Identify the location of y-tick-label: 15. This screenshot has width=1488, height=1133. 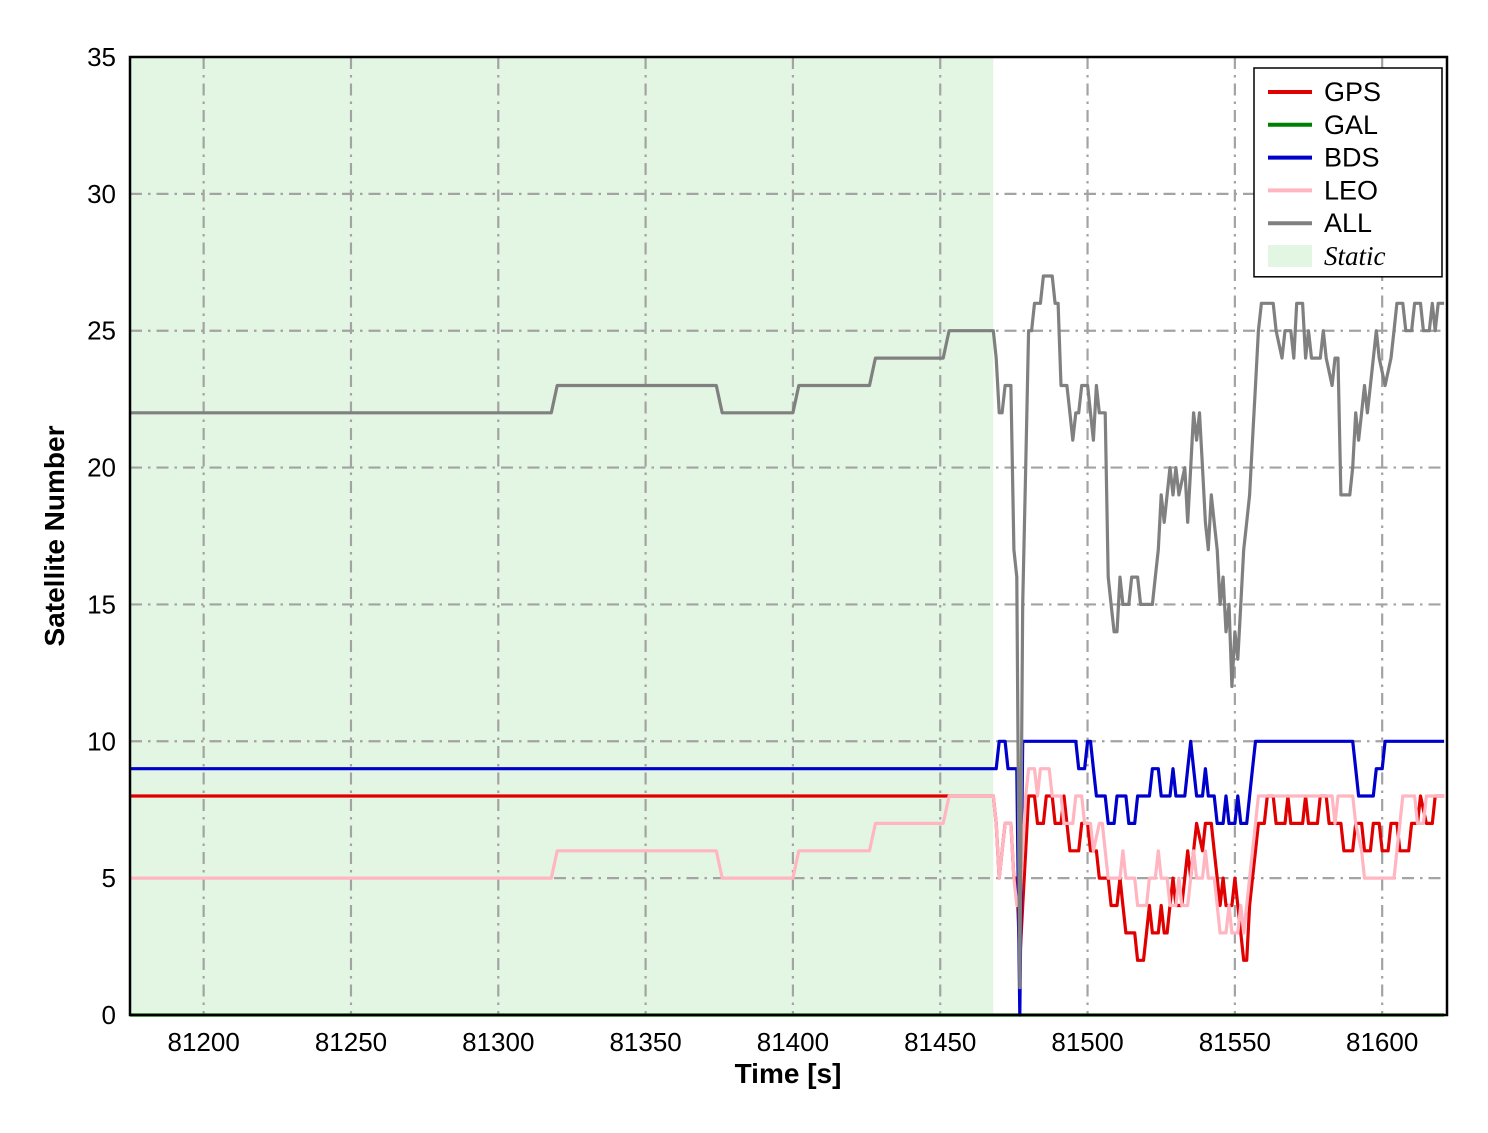
(101, 604).